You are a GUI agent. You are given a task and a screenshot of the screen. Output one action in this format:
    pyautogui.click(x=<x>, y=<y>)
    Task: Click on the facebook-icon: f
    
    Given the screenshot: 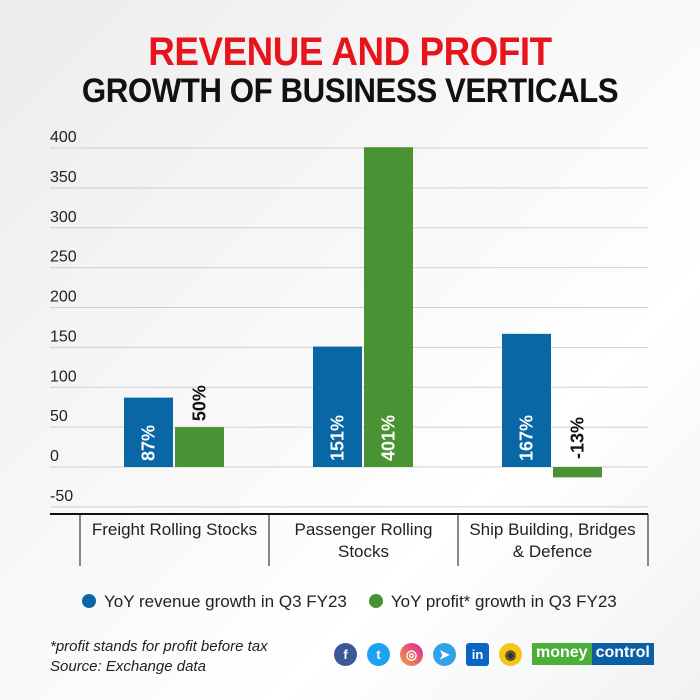 What is the action you would take?
    pyautogui.click(x=345, y=654)
    